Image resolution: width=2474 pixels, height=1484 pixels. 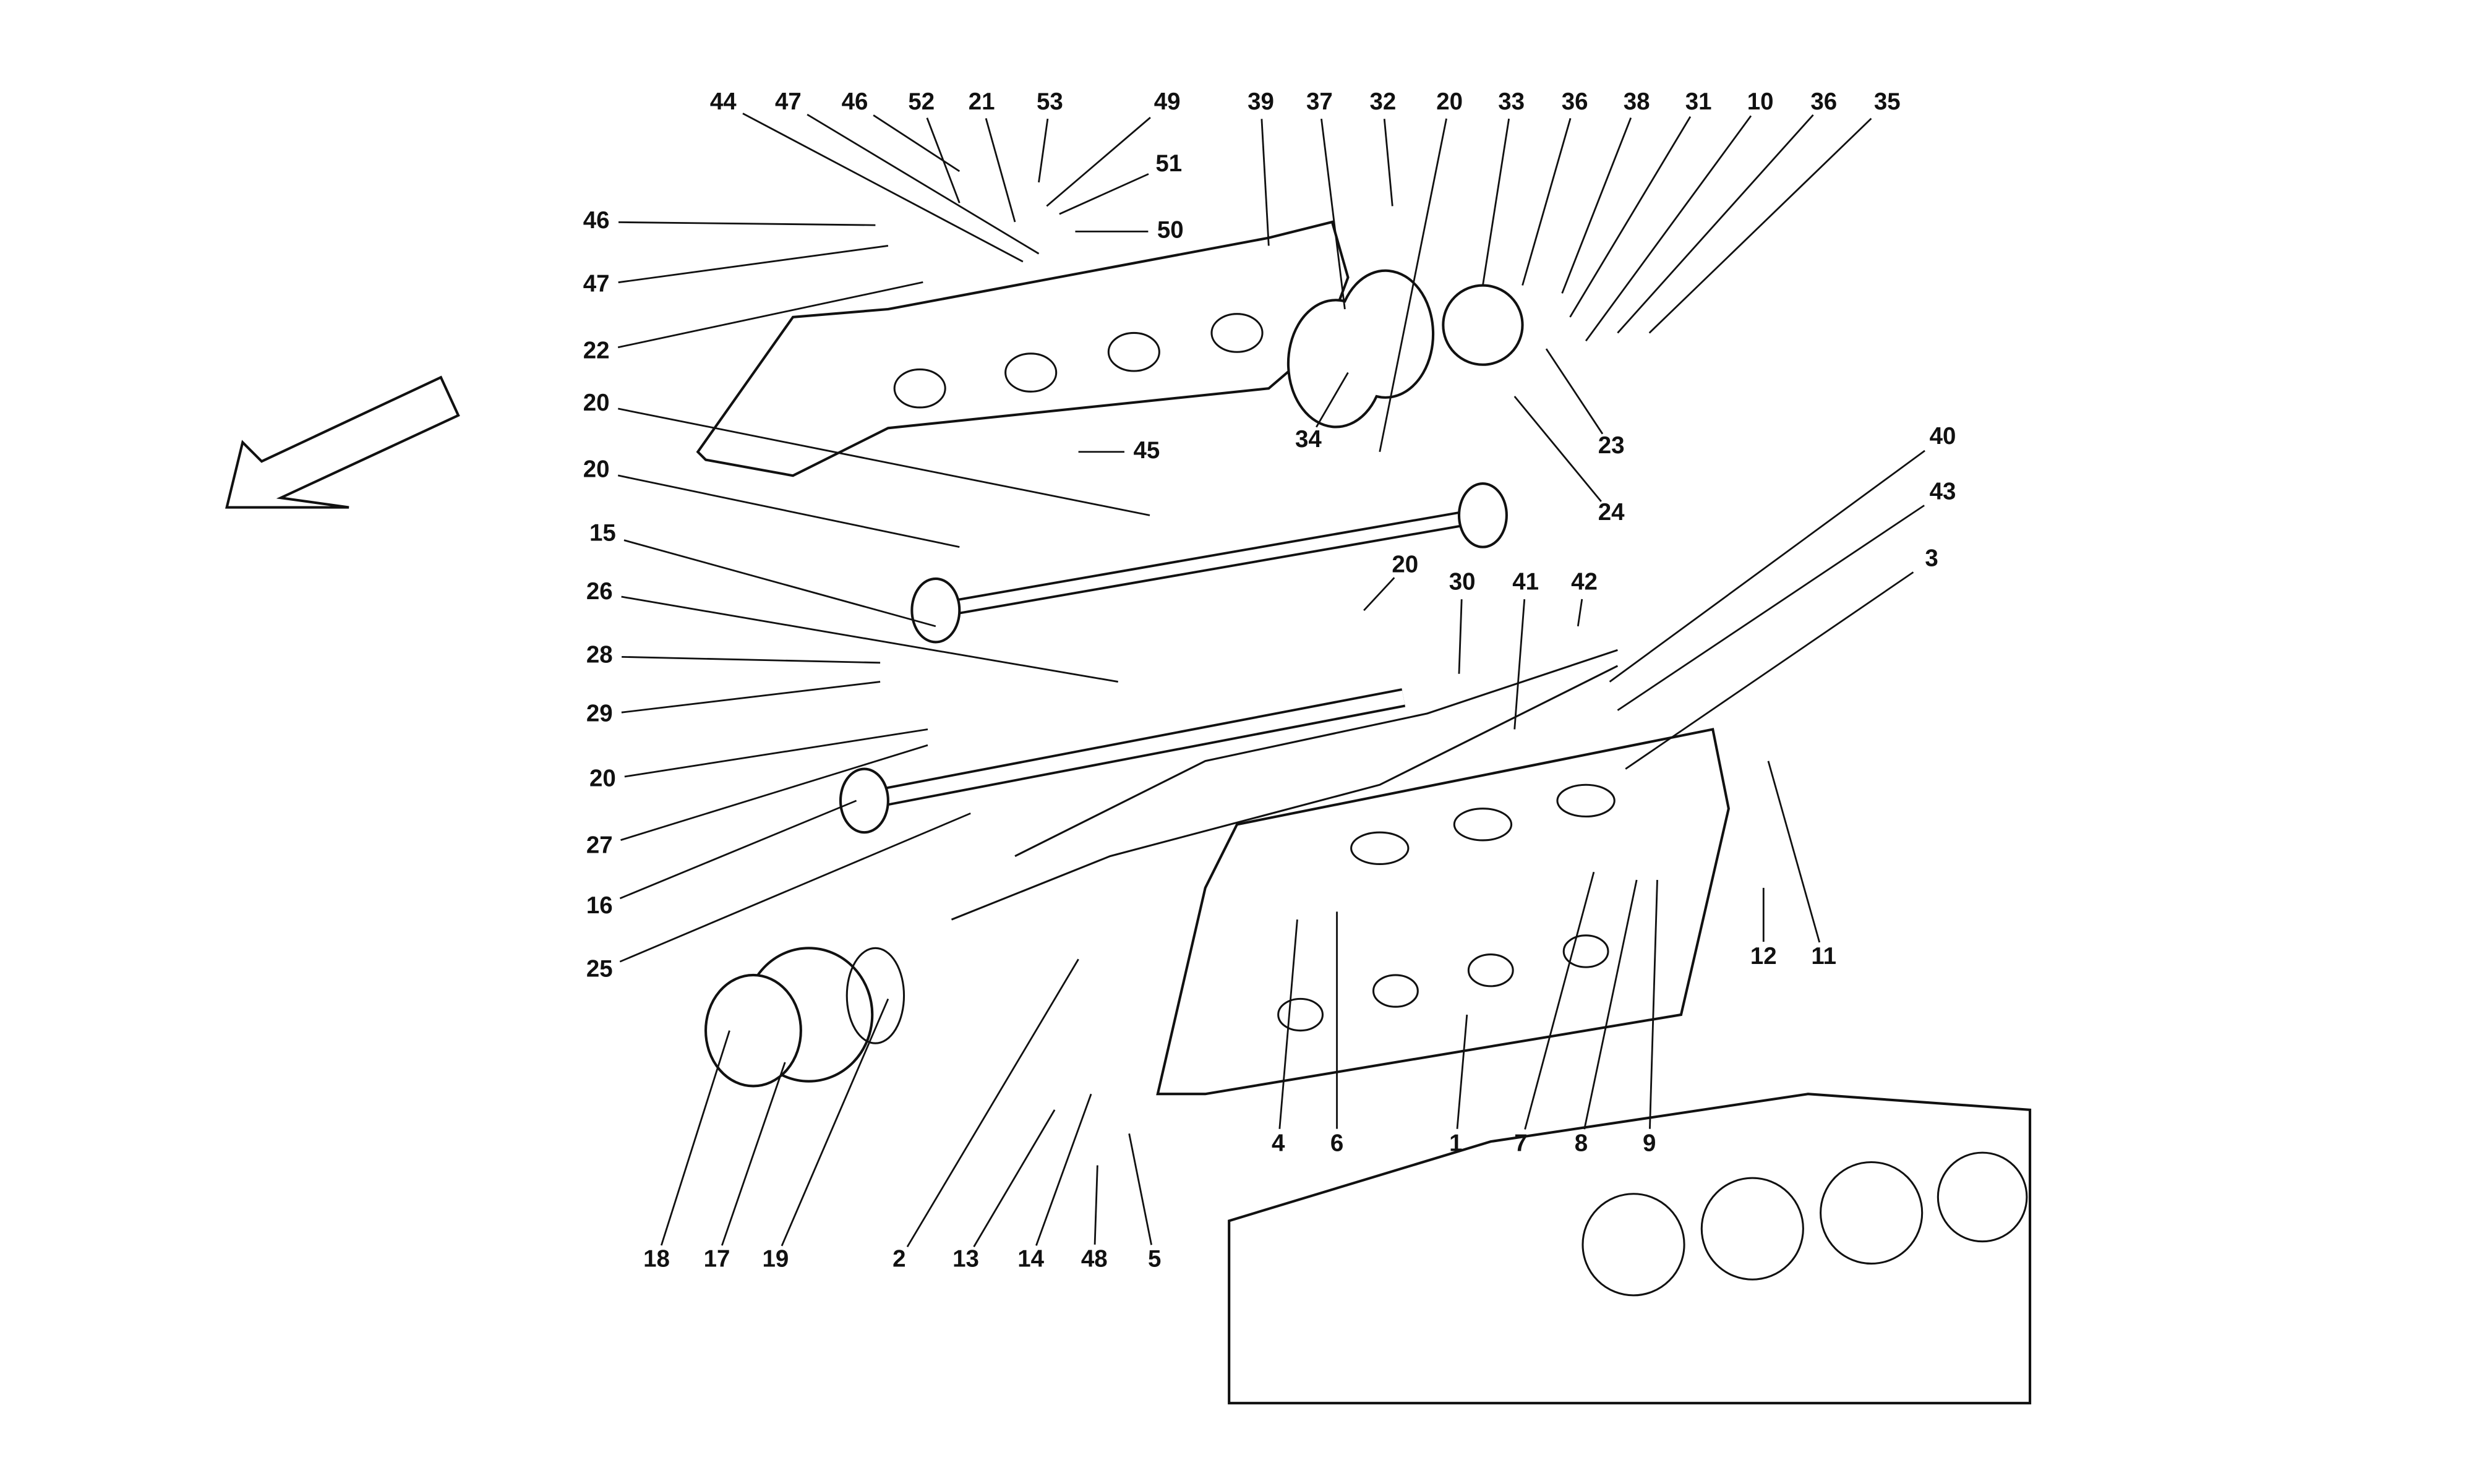 I want to click on part-number: 39, so click(x=1261, y=101).